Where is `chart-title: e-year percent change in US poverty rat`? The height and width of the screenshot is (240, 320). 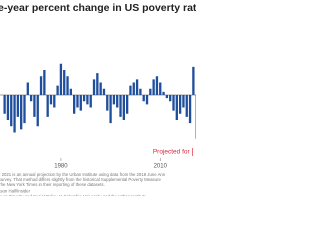 chart-title: e-year percent change in US poverty rat is located at coordinates (98, 8).